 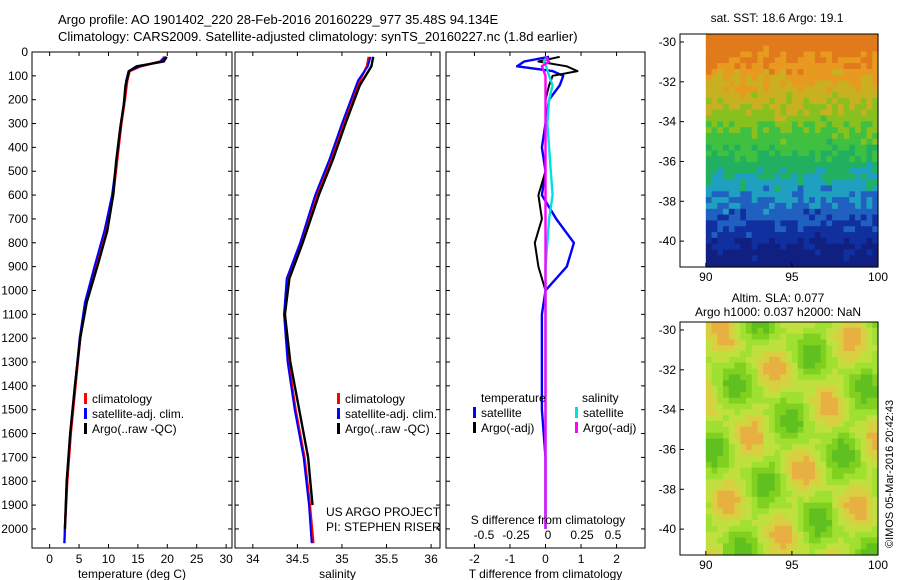 I want to click on temperature-x-tick-label: 30, so click(x=226, y=559).